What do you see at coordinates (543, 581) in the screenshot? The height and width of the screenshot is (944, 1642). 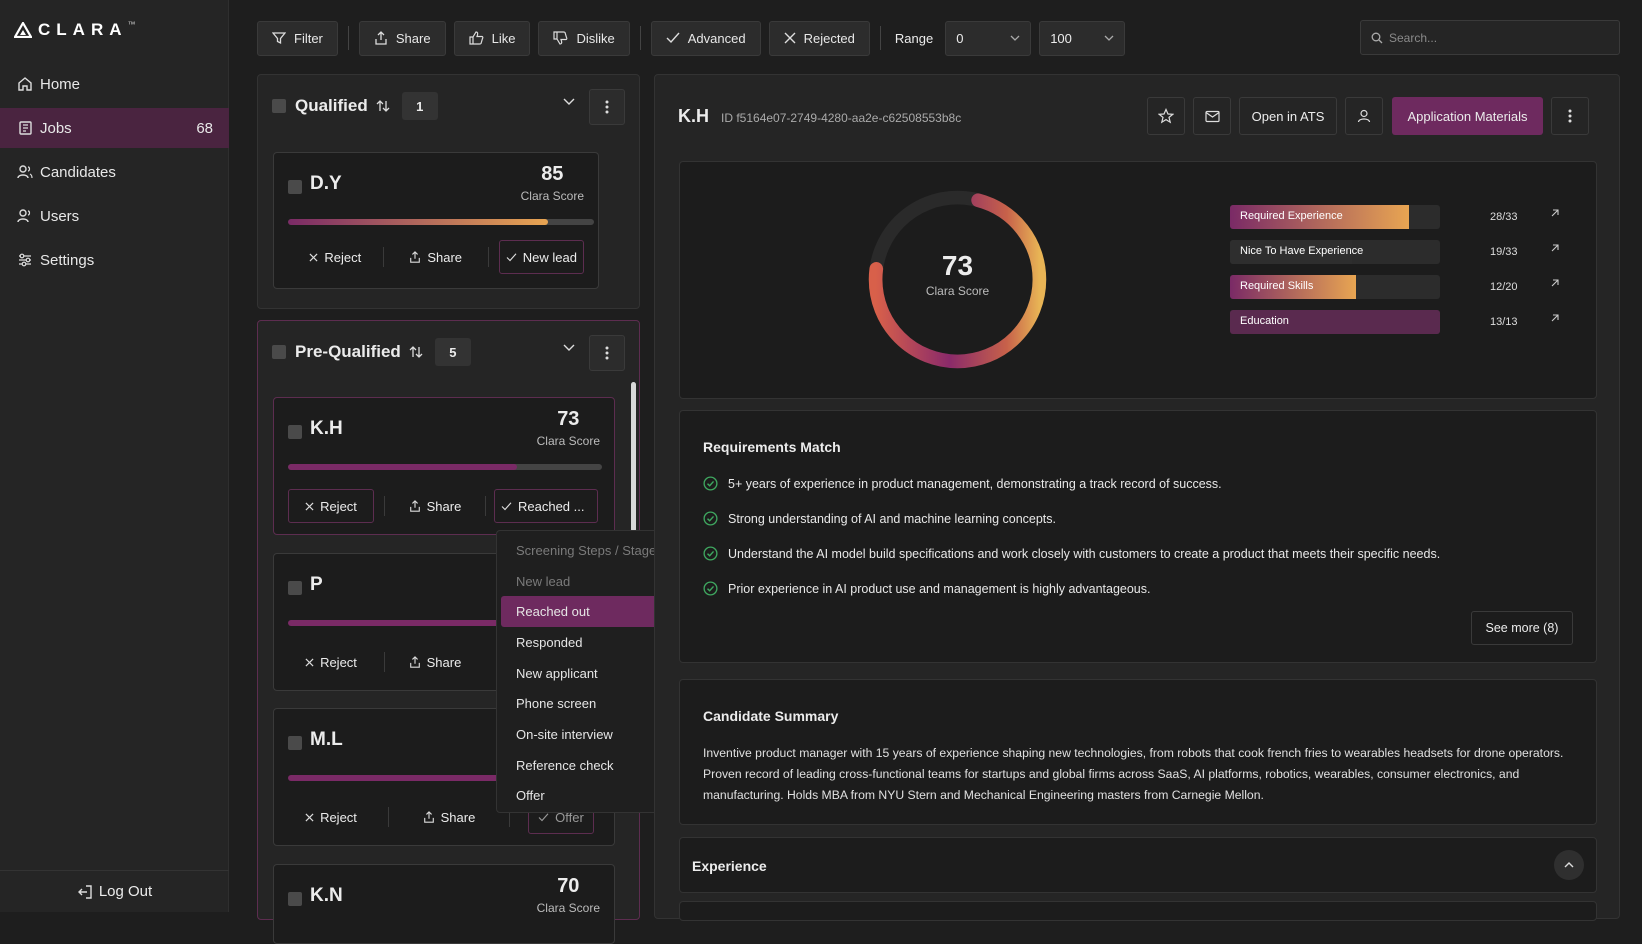 I see `stage-option-new-lead: New lead` at bounding box center [543, 581].